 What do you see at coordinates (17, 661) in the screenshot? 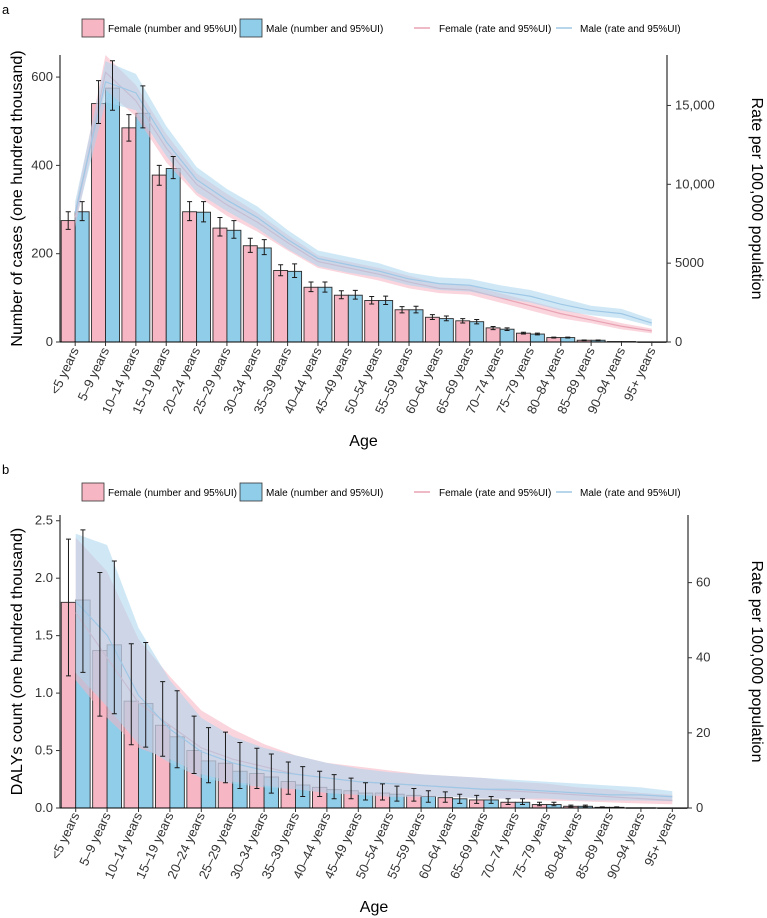
I see `y-axis-title-left: DALYs count (one hundred thousand)` at bounding box center [17, 661].